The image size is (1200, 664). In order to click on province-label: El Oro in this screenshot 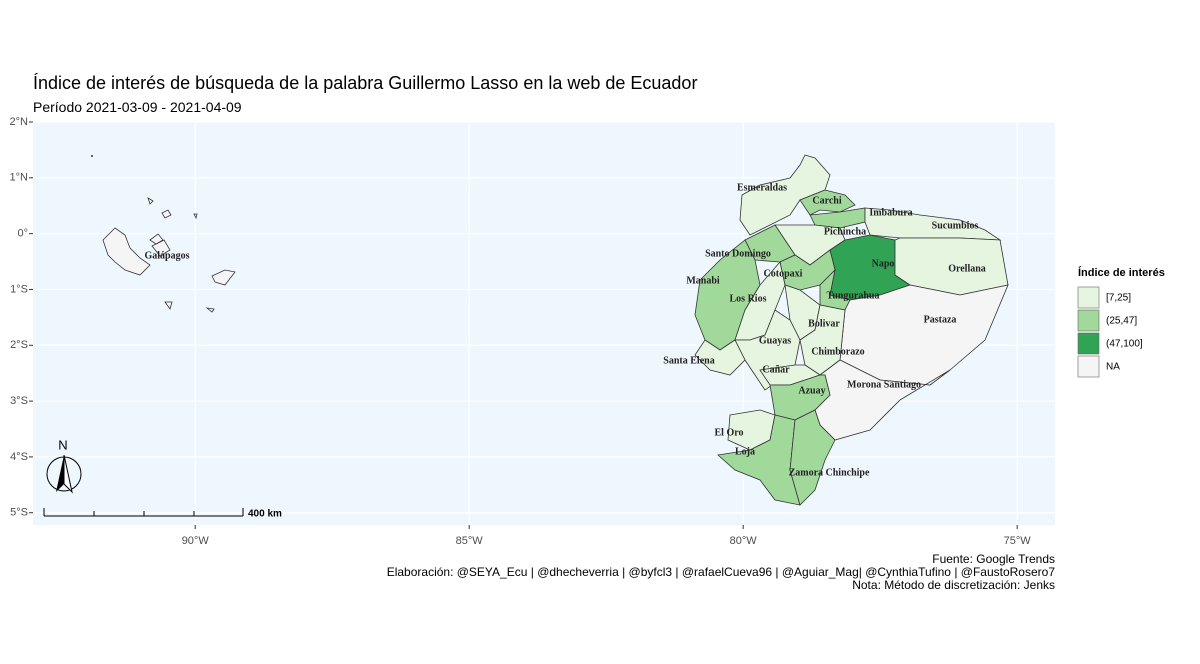, I will do `click(729, 432)`.